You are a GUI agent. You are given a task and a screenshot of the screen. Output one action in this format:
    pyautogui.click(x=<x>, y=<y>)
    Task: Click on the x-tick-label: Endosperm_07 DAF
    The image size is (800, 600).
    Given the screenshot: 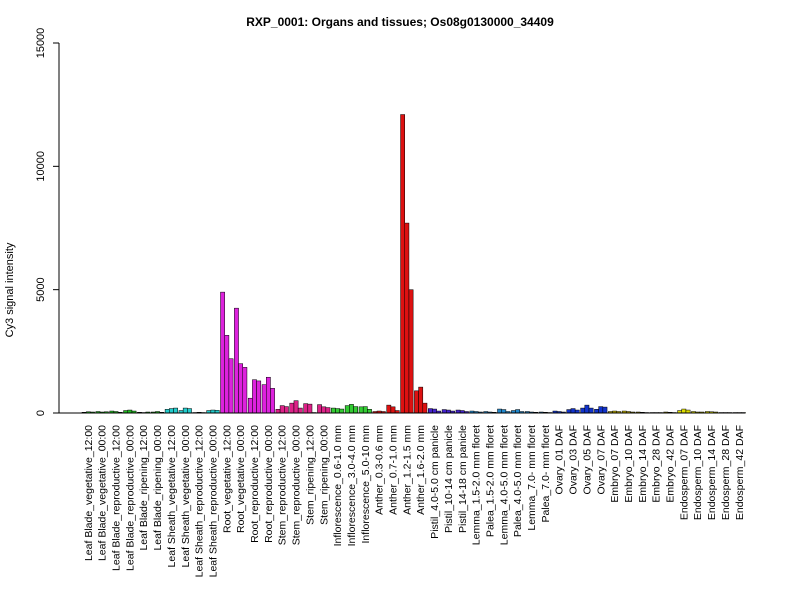 What is the action you would take?
    pyautogui.click(x=684, y=472)
    